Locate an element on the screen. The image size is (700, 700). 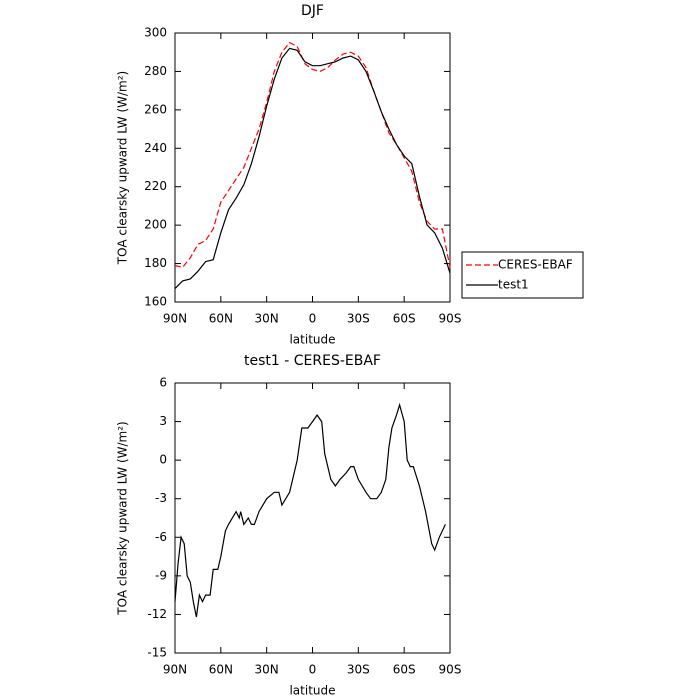
y-tick-label: 200 is located at coordinates (155, 225).